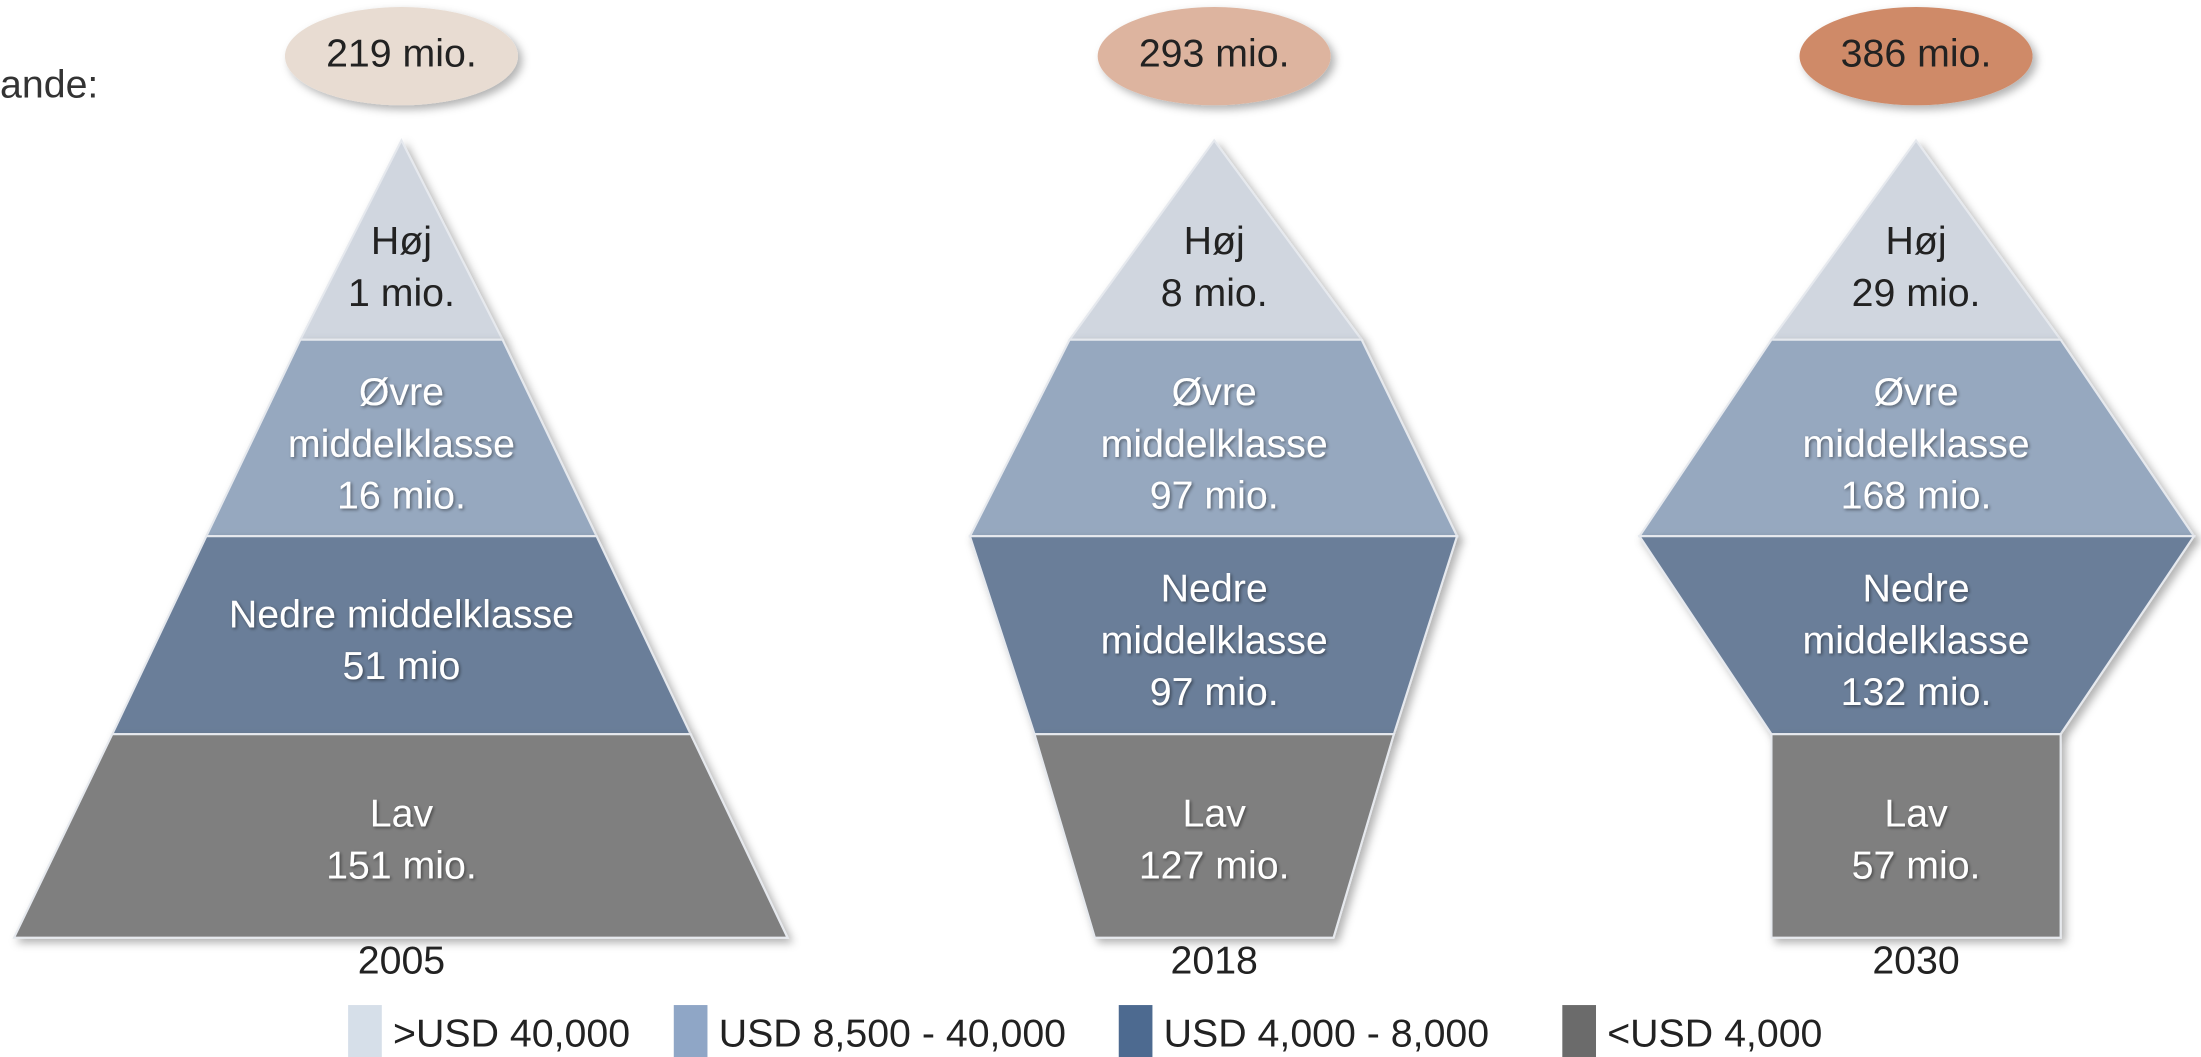 The width and height of the screenshot is (2201, 1057). I want to click on level-label: 8 mio., so click(1214, 293).